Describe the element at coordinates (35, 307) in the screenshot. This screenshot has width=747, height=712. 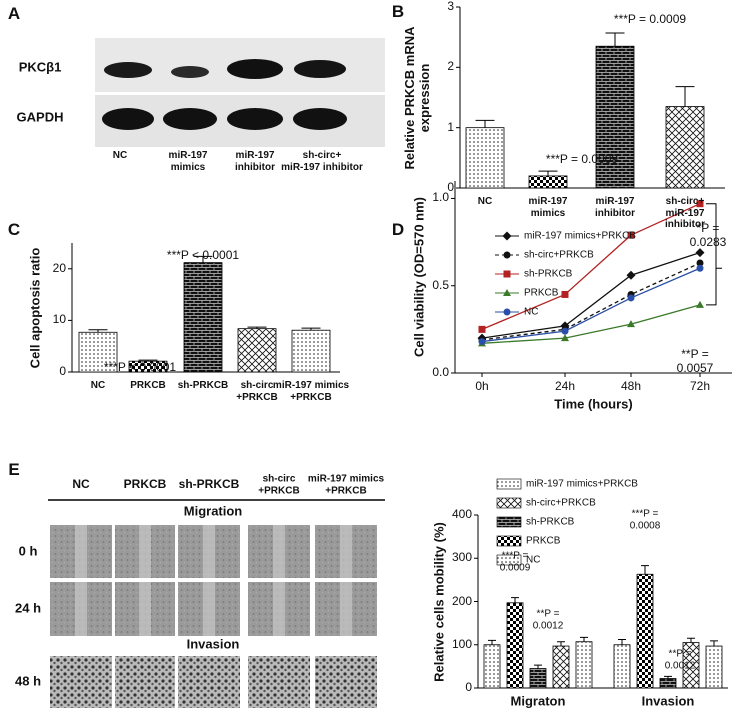
I see `y-axis-label: Cell apoptosis ratio` at that location.